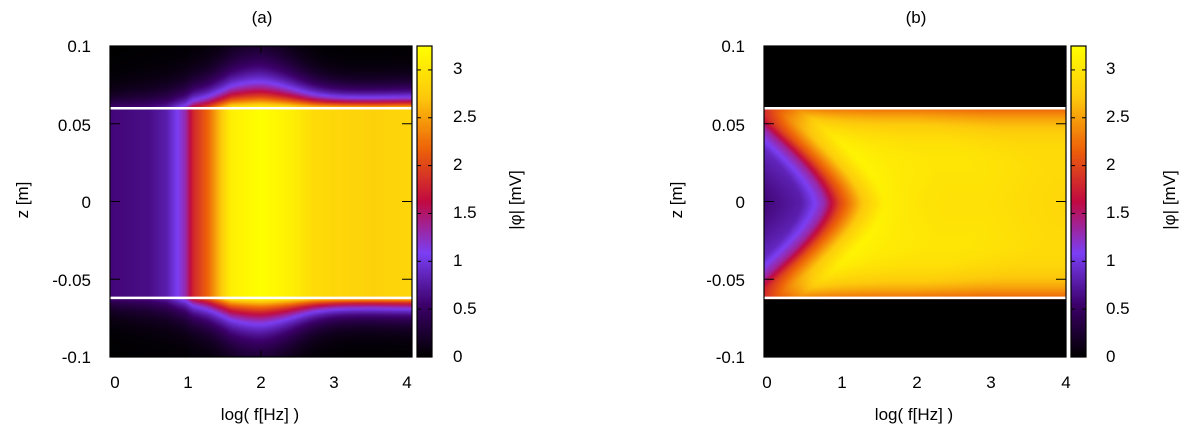 The height and width of the screenshot is (443, 1193). I want to click on panel-b-y-tick-label-2: 0, so click(740, 202).